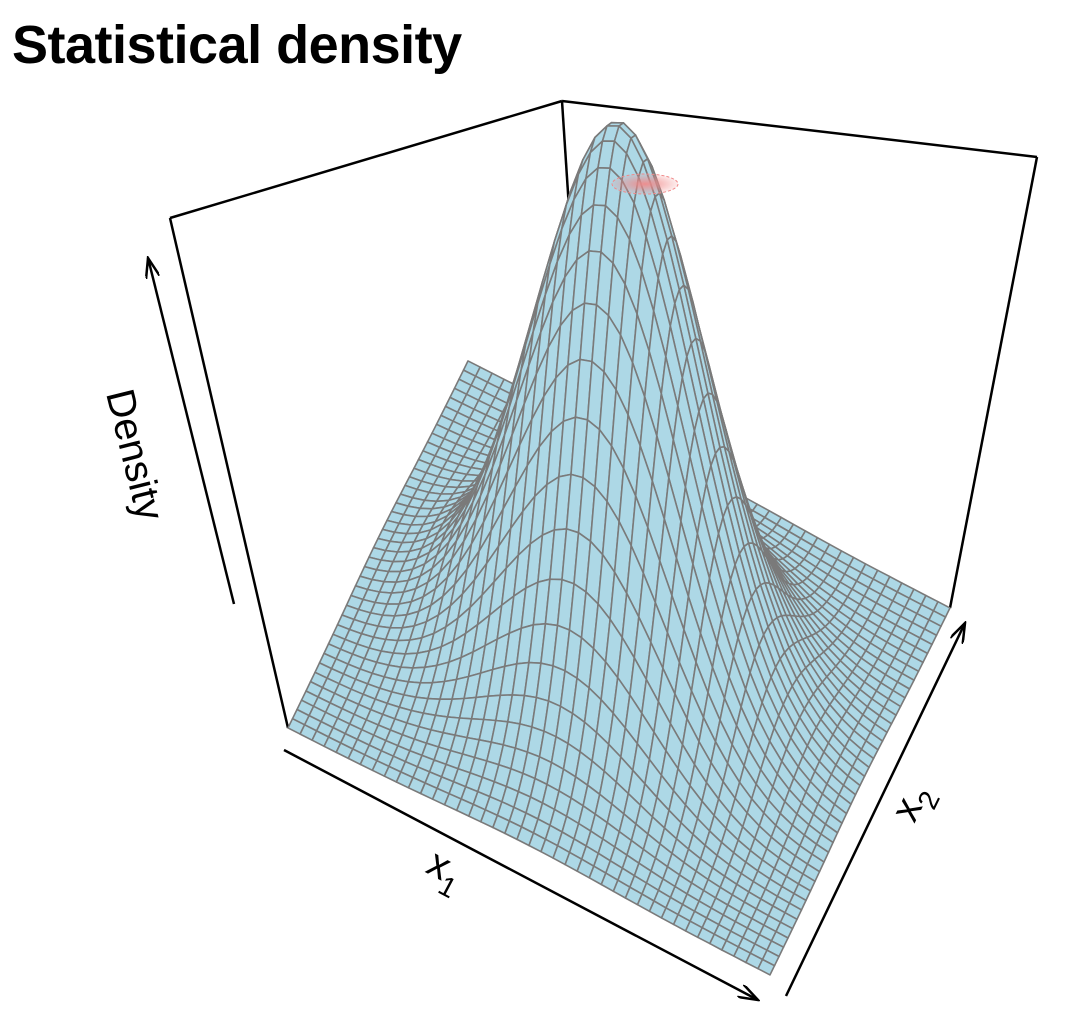 Image resolution: width=1084 pixels, height=1022 pixels. What do you see at coordinates (366, 159) in the screenshot?
I see `box-edge-top-left` at bounding box center [366, 159].